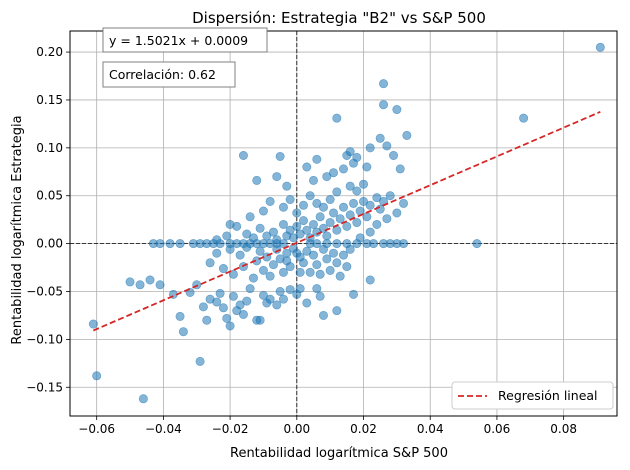 The width and height of the screenshot is (630, 470). I want to click on y-tick-label: 0.15, so click(49, 100).